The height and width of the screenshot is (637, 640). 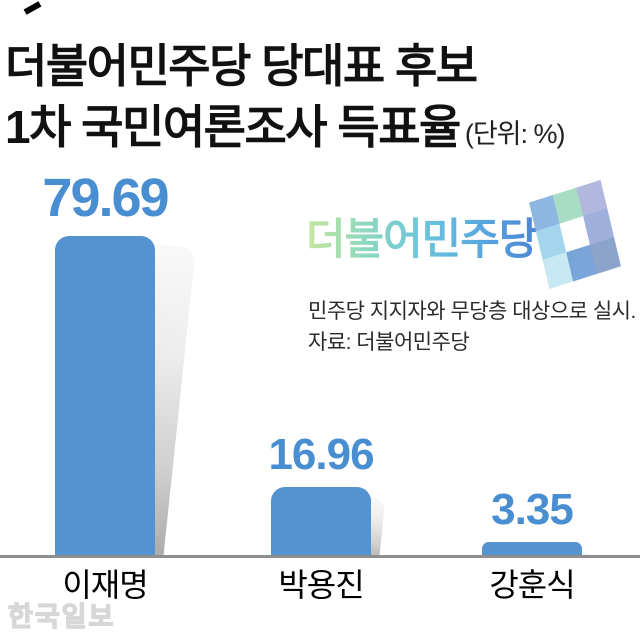 I want to click on press-watermark: 한국일보, so click(x=61, y=616).